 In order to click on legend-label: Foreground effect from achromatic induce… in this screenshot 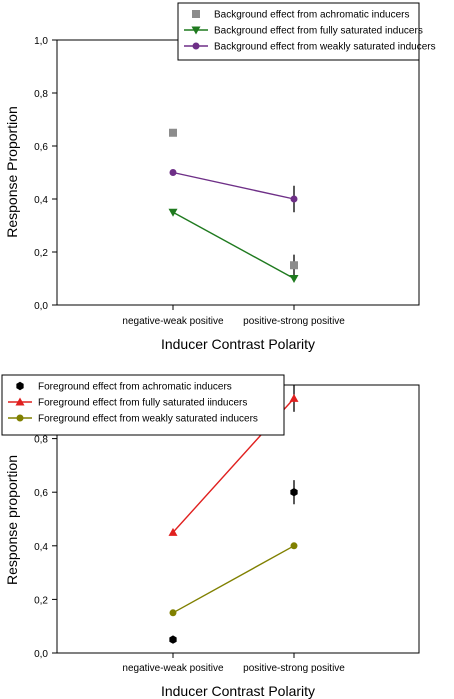, I will do `click(135, 387)`.